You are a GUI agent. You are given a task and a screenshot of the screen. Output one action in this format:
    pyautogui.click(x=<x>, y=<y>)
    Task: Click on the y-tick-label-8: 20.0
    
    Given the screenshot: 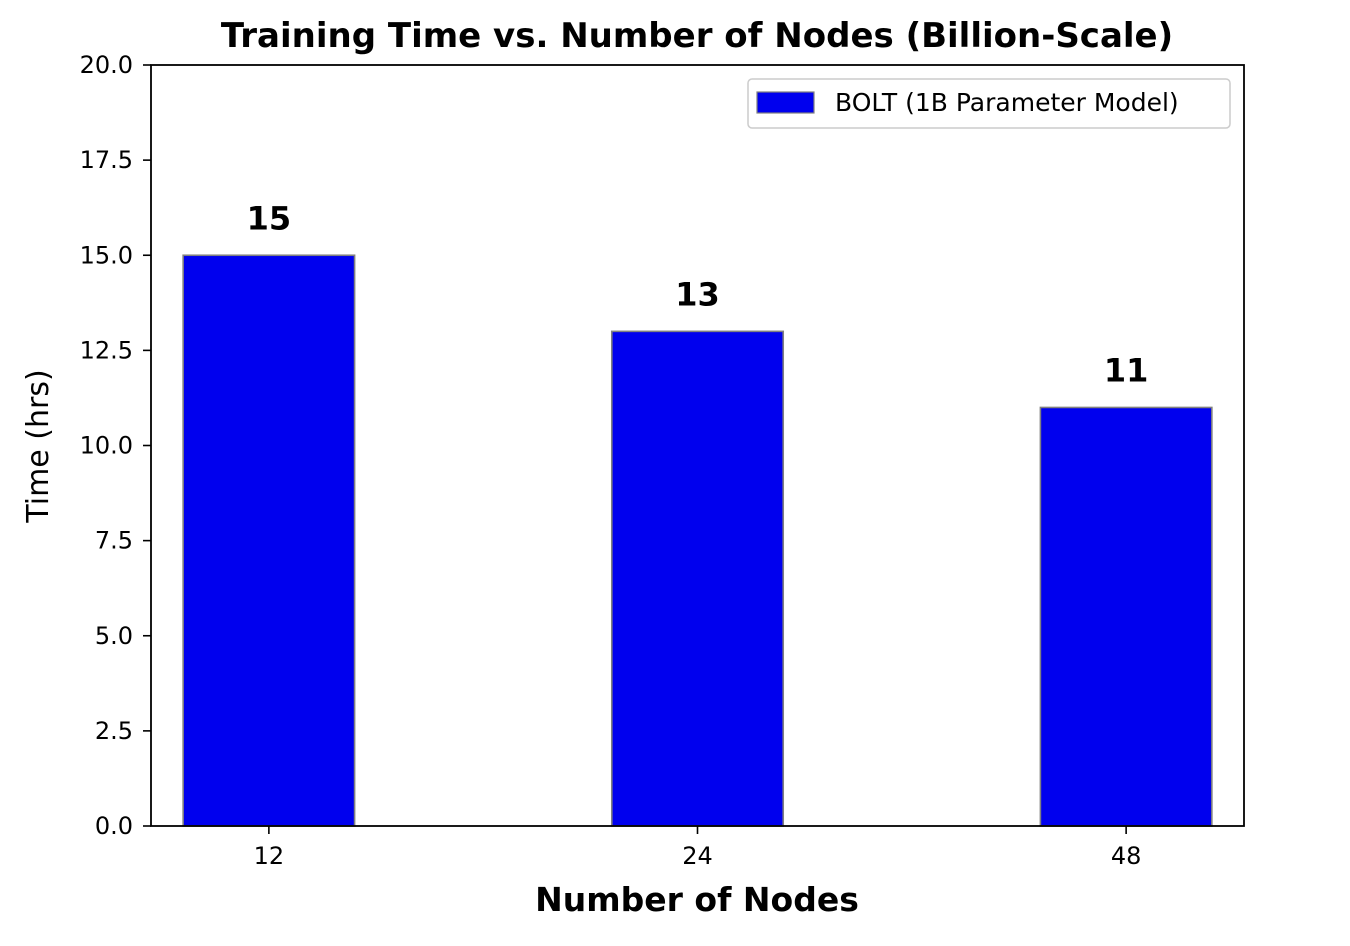 What is the action you would take?
    pyautogui.click(x=106, y=65)
    